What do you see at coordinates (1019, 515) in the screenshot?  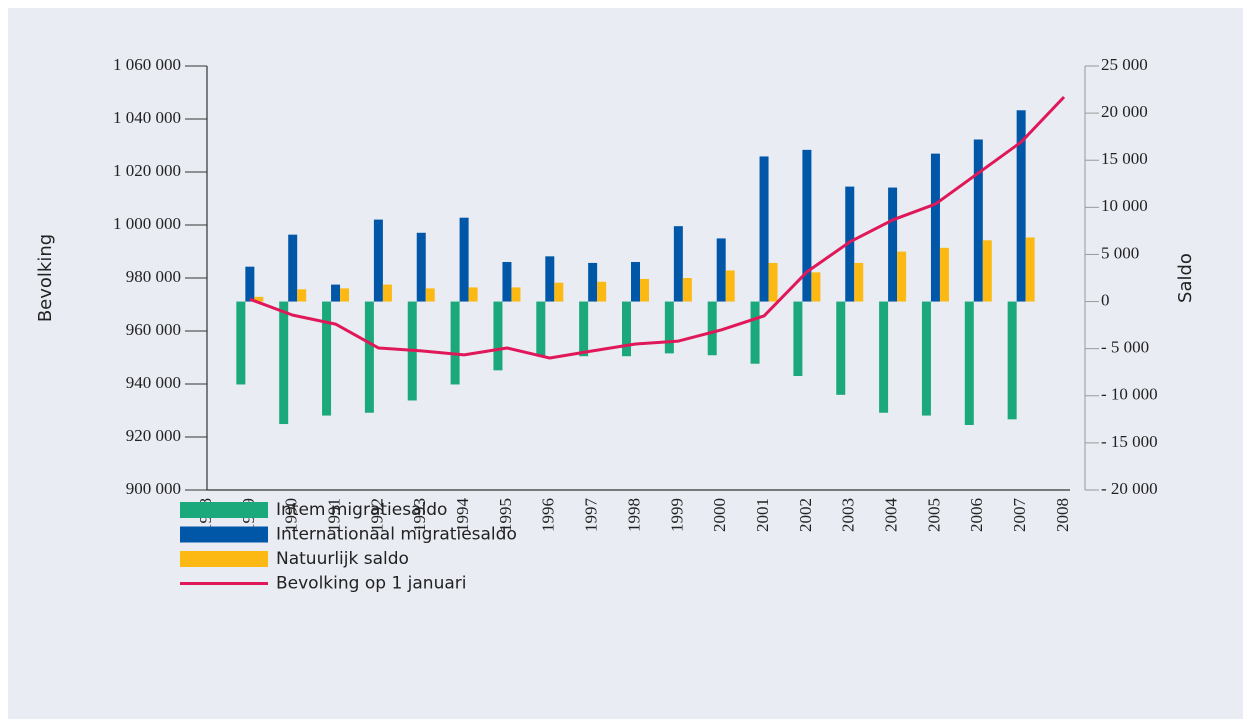 I see `x-tick-label: 2007` at bounding box center [1019, 515].